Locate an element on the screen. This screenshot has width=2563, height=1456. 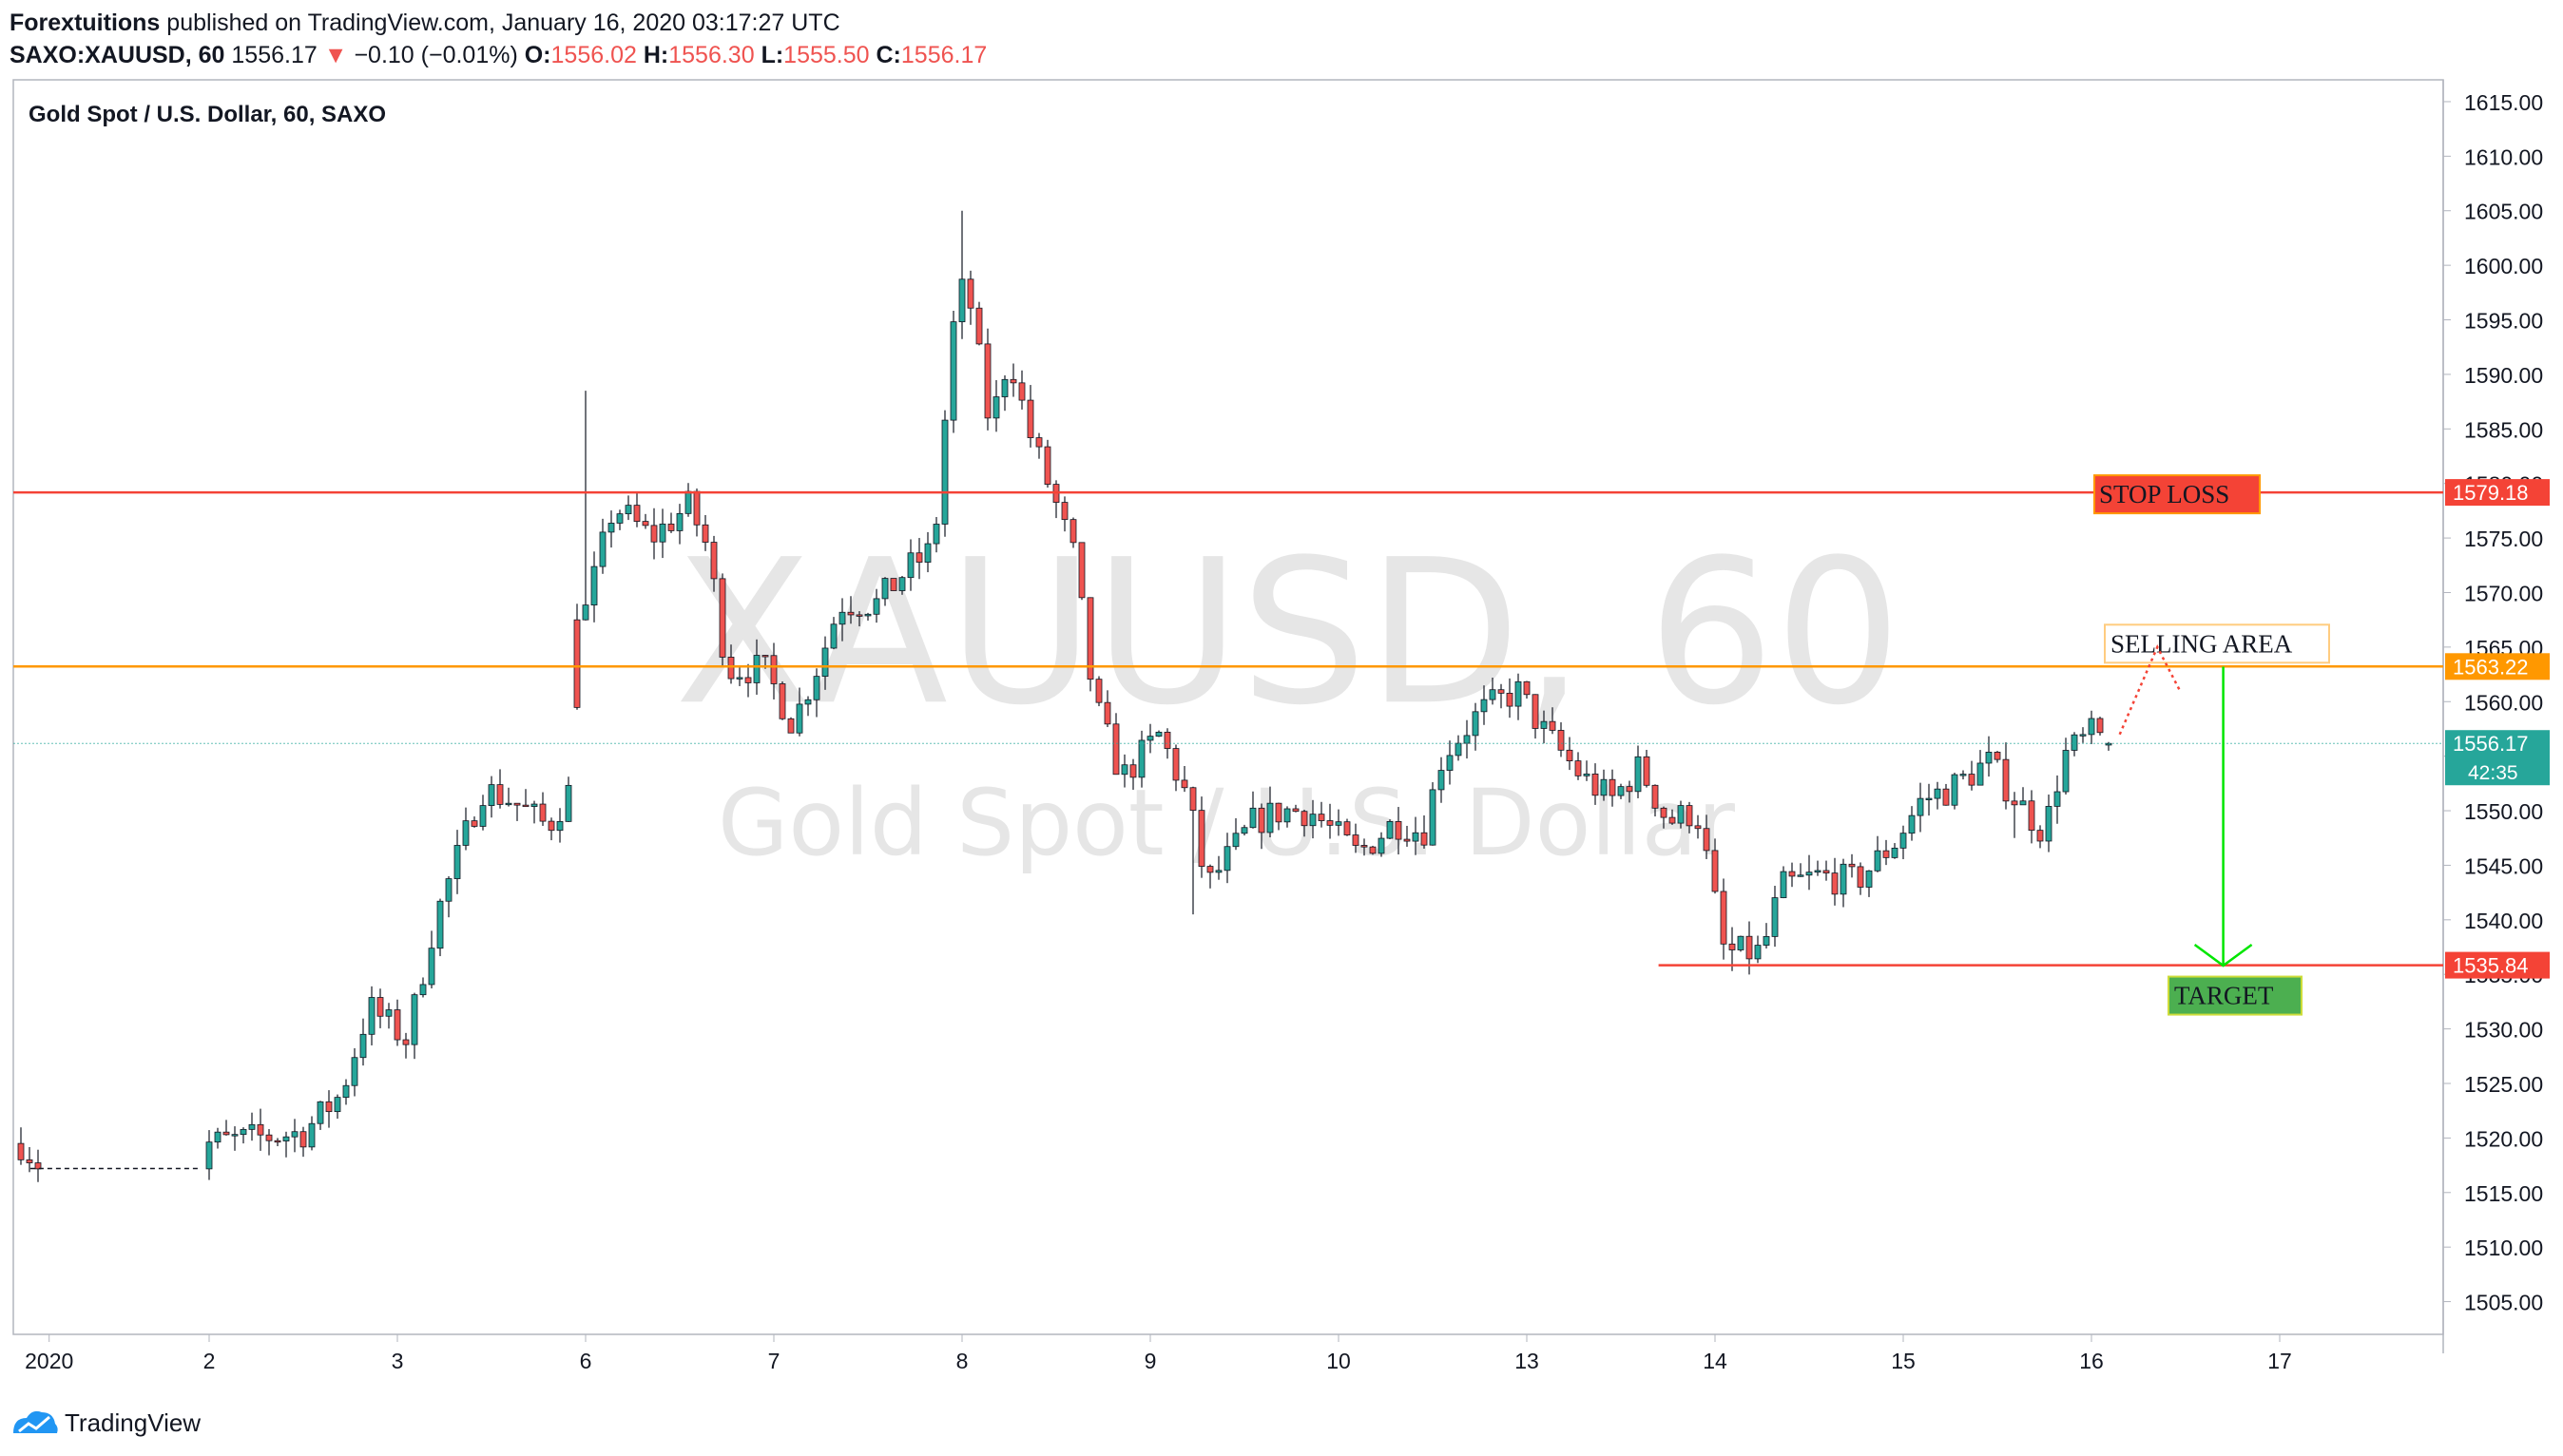
author-name: Forextuitions is located at coordinates (85, 23).